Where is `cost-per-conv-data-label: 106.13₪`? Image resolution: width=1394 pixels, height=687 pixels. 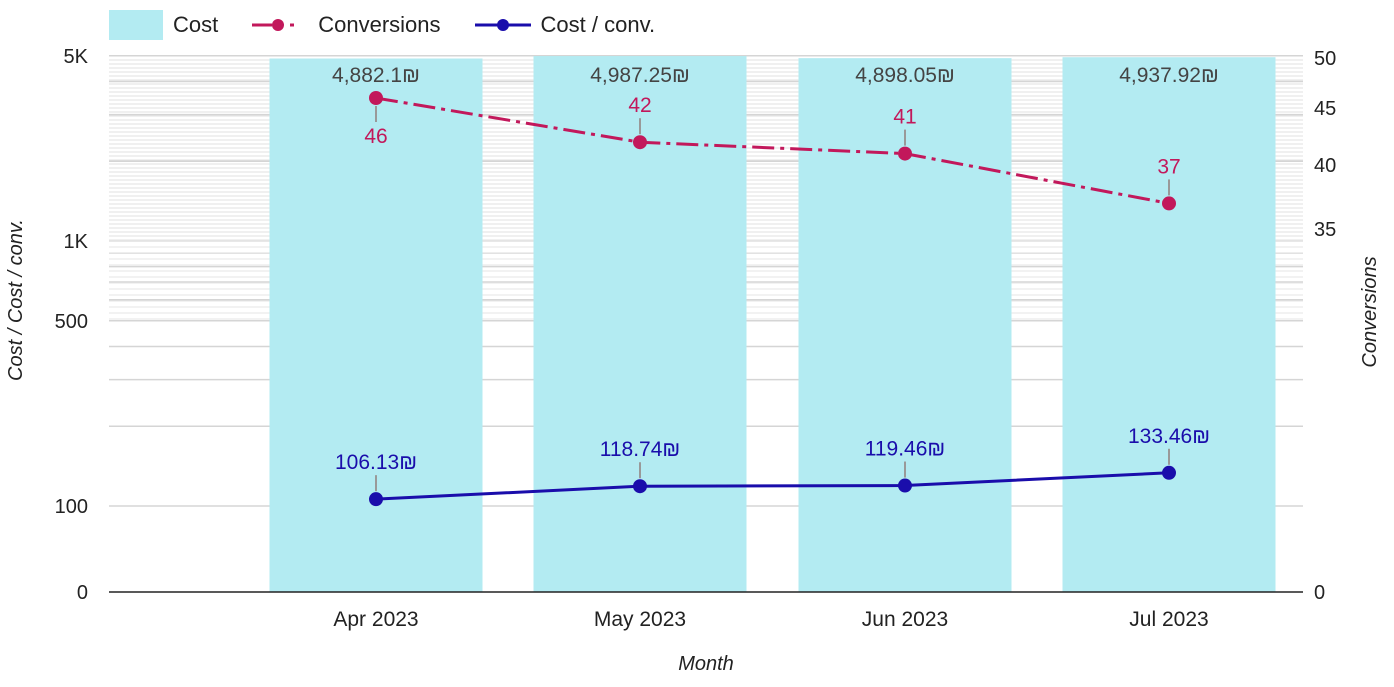 cost-per-conv-data-label: 106.13₪ is located at coordinates (376, 462).